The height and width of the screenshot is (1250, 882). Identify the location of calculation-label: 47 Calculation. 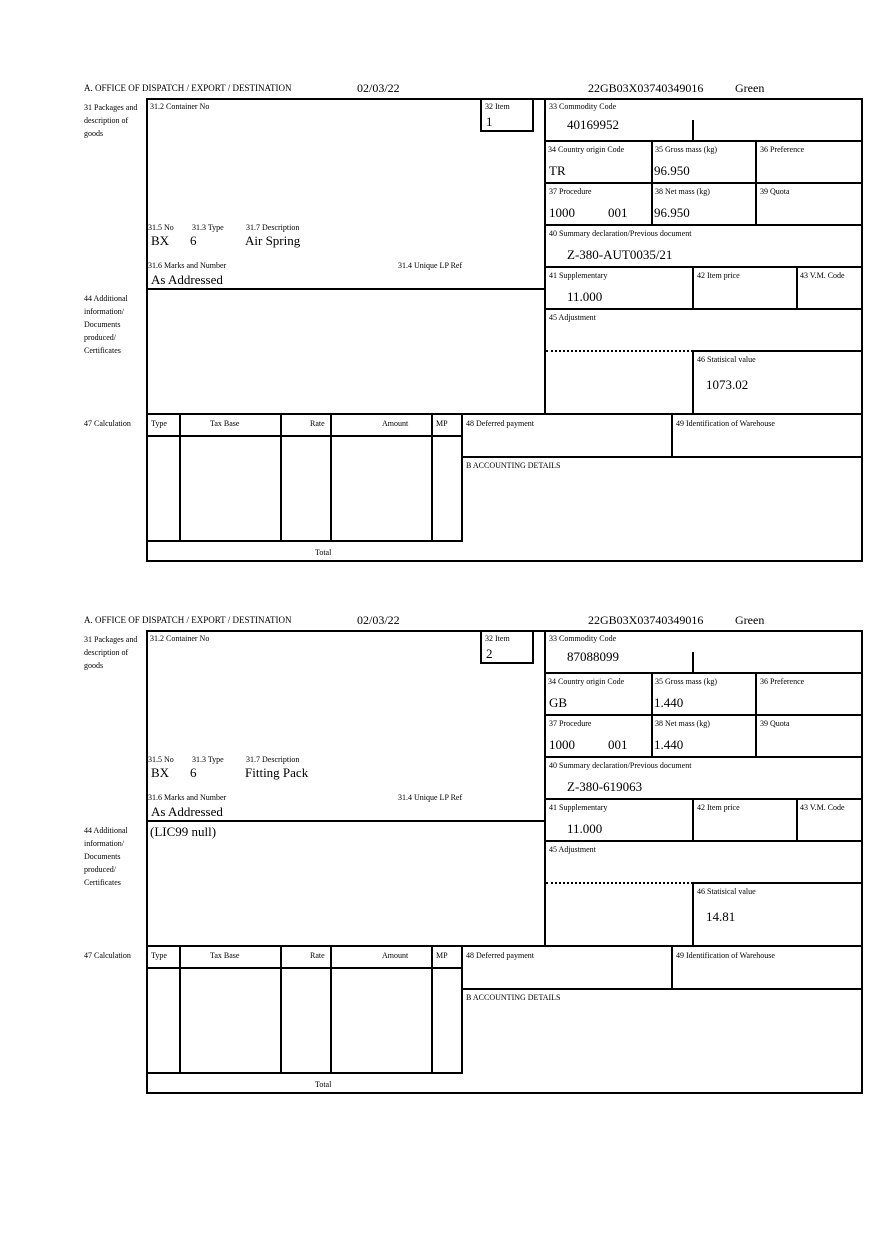
(107, 955).